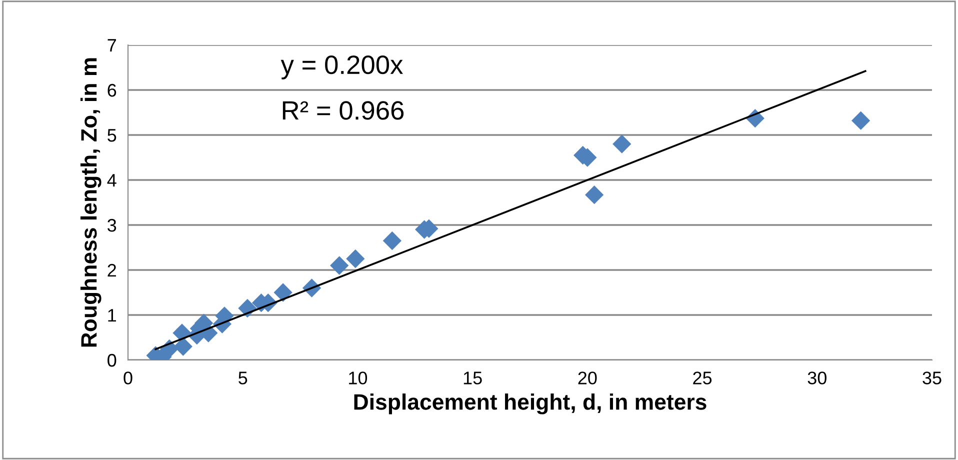 This screenshot has height=460, width=958. I want to click on annotation: R² = 0.966, so click(343, 110).